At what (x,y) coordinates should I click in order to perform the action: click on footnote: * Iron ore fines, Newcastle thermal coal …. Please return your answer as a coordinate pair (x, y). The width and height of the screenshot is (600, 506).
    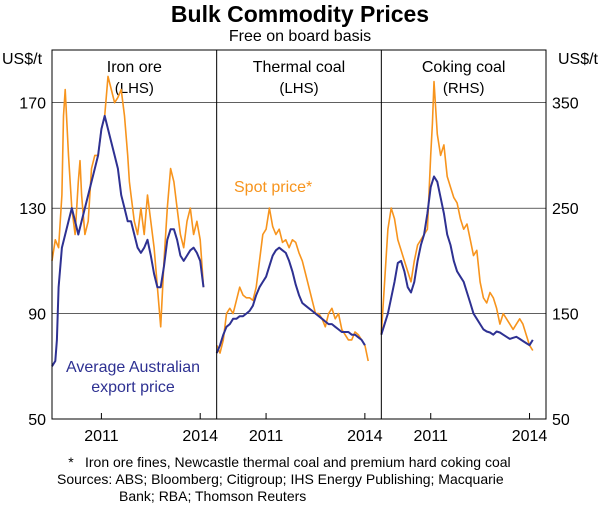
    Looking at the image, I should click on (322, 462).